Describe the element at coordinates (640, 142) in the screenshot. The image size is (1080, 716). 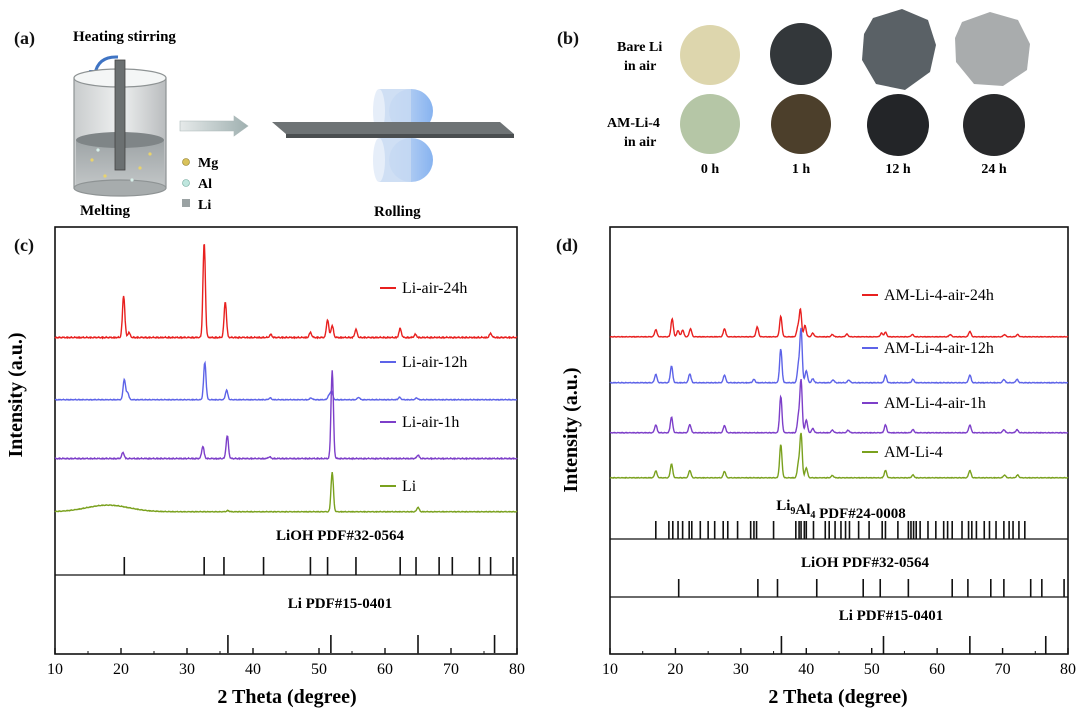
I see `row-am-li-label-line2: in air` at that location.